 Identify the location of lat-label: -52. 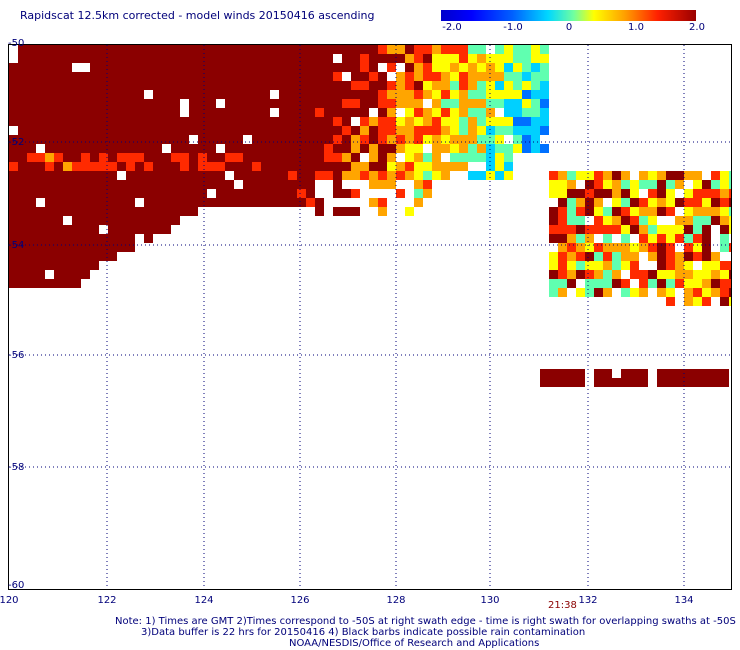
(16, 142).